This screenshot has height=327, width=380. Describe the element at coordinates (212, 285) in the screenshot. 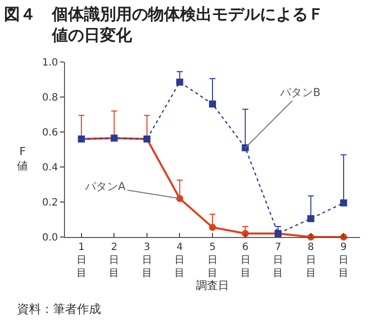

I see `x-axis-title: 調査日` at that location.